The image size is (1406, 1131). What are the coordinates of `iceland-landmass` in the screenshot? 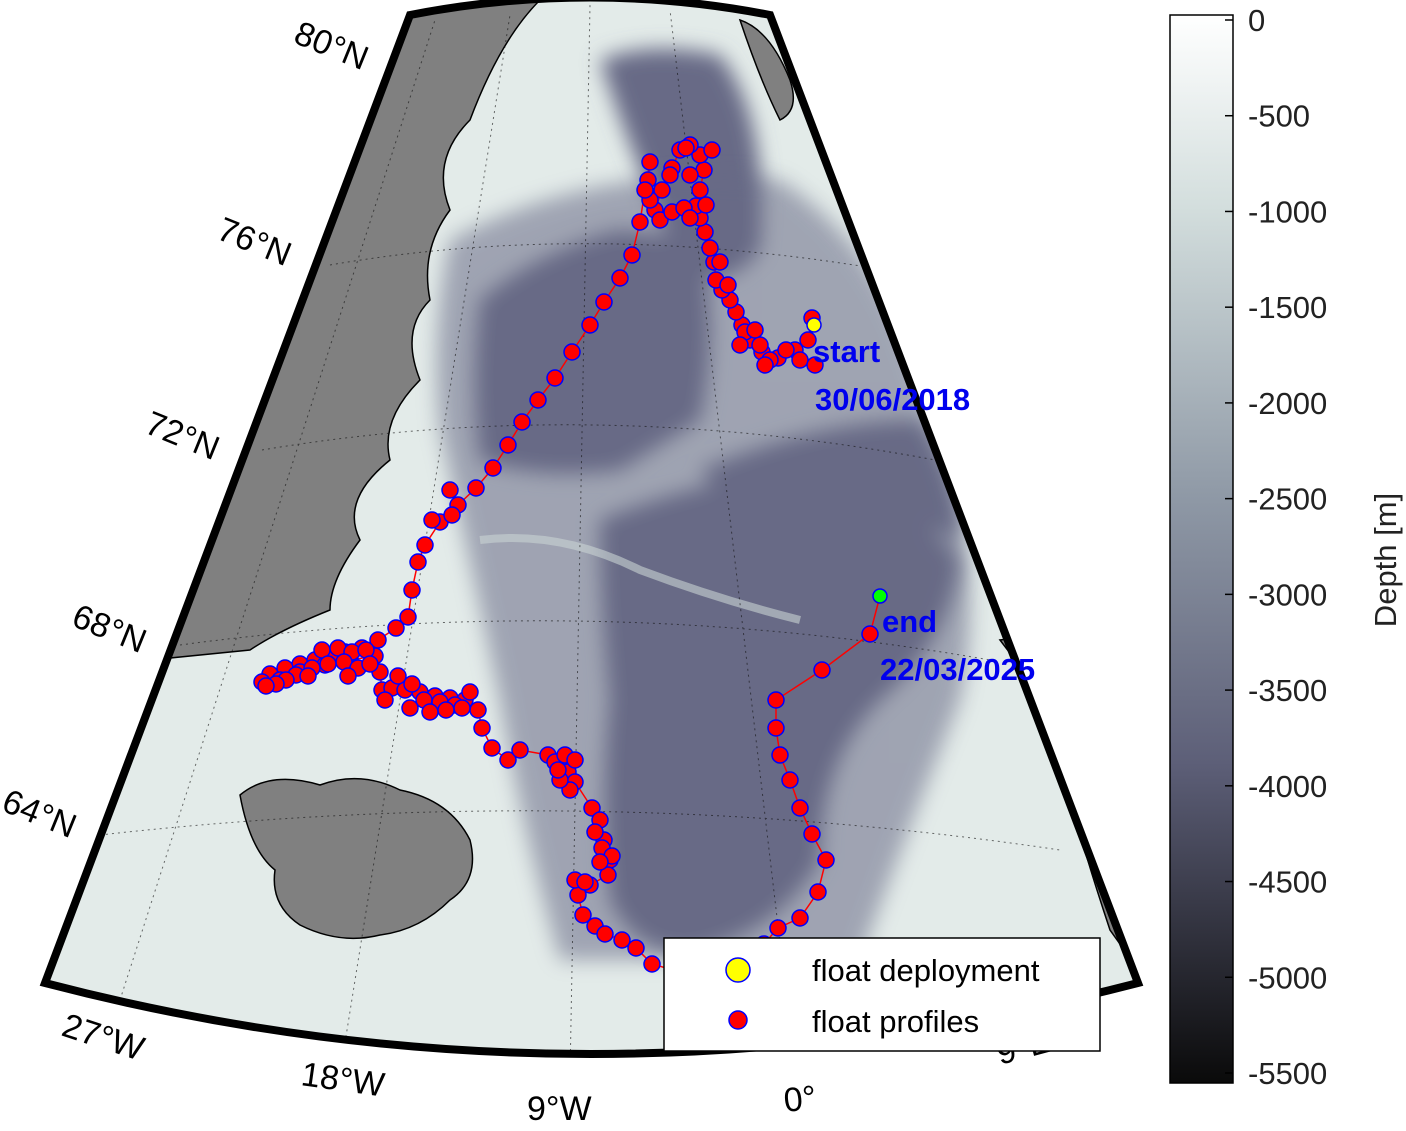 It's located at (356, 858).